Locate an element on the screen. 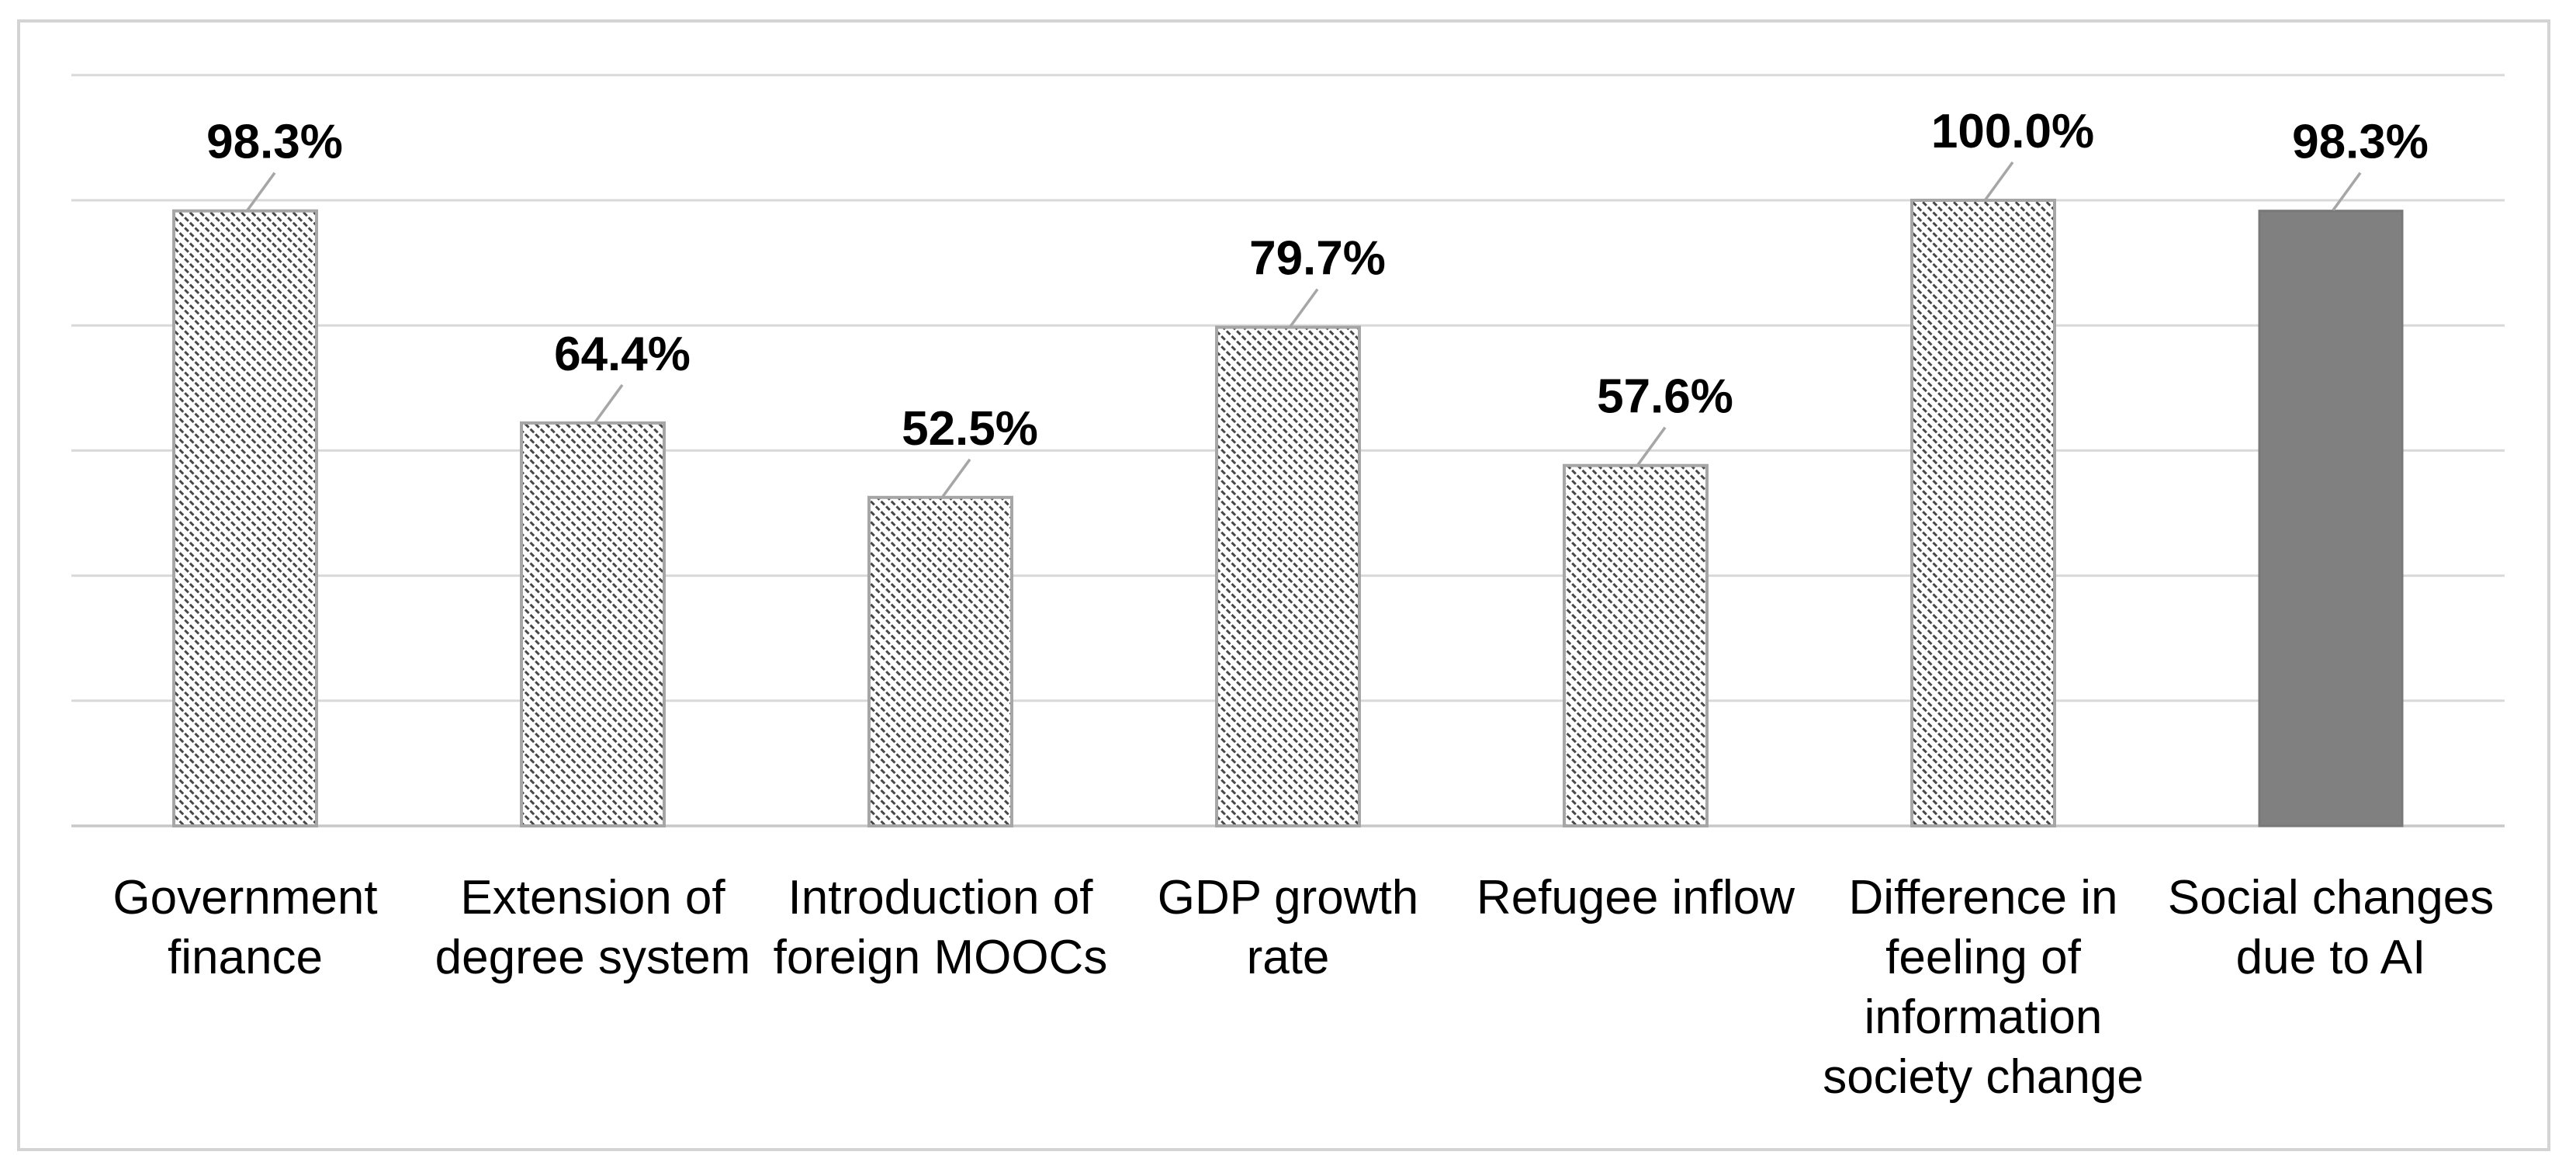 The width and height of the screenshot is (2576, 1169). category-label: Government is located at coordinates (245, 897).